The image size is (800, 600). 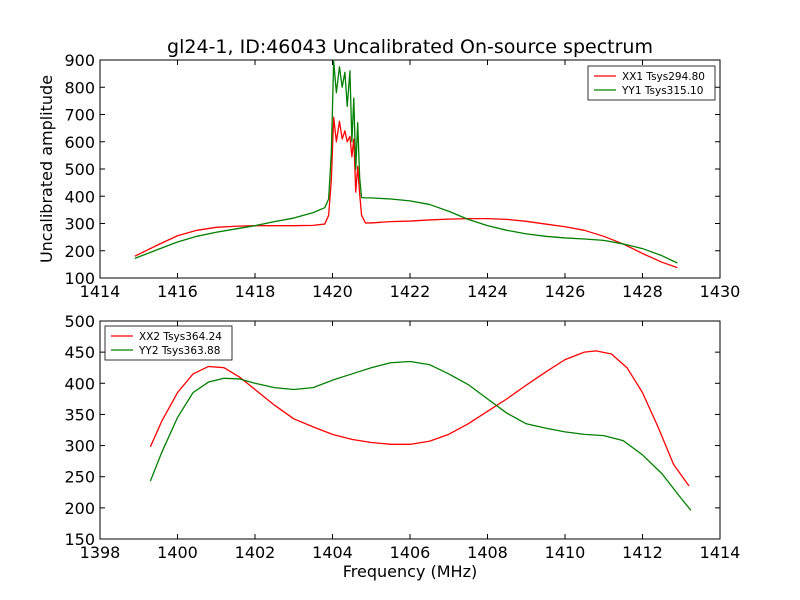 What do you see at coordinates (100, 552) in the screenshot?
I see `x-tick-label: 1398` at bounding box center [100, 552].